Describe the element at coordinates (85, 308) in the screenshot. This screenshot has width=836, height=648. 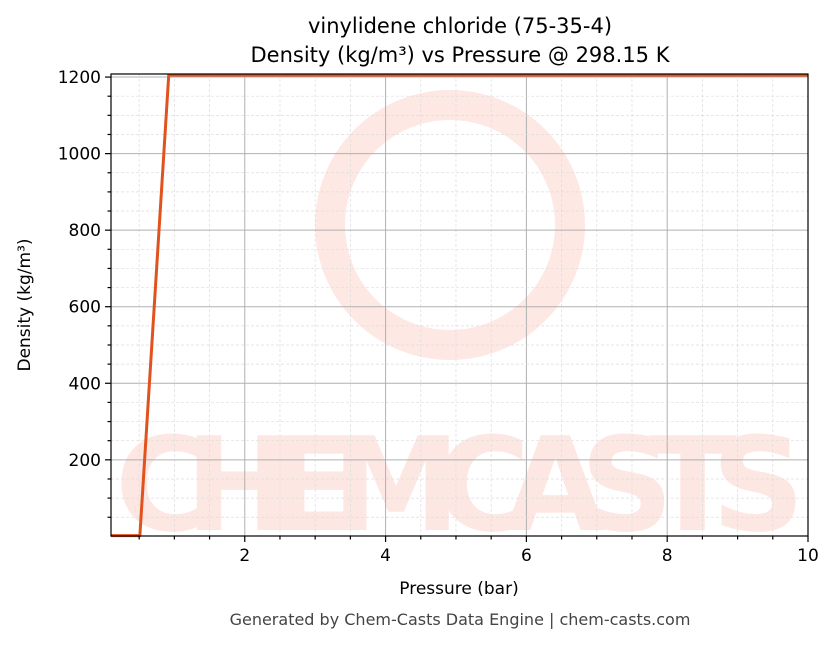
I see `y-tick-label: 600` at that location.